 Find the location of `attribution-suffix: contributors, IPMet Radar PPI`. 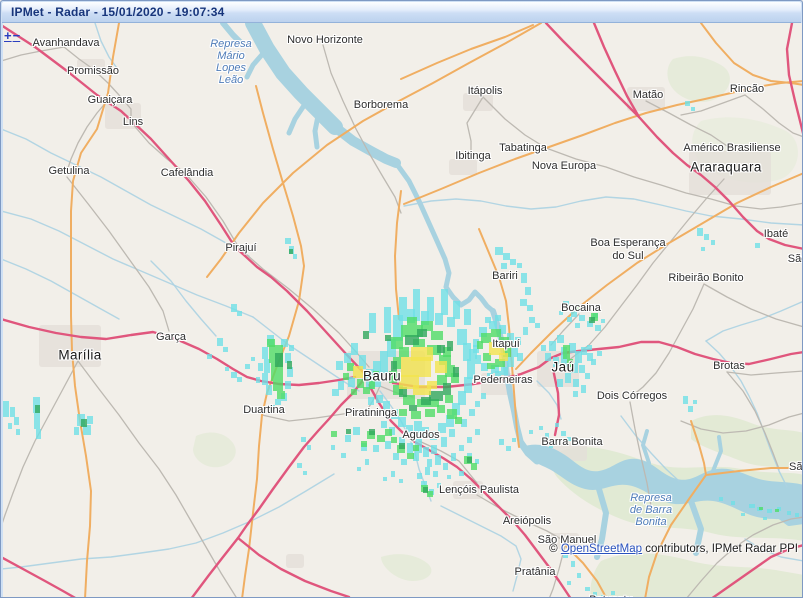

attribution-suffix: contributors, IPMet Radar PPI is located at coordinates (720, 549).